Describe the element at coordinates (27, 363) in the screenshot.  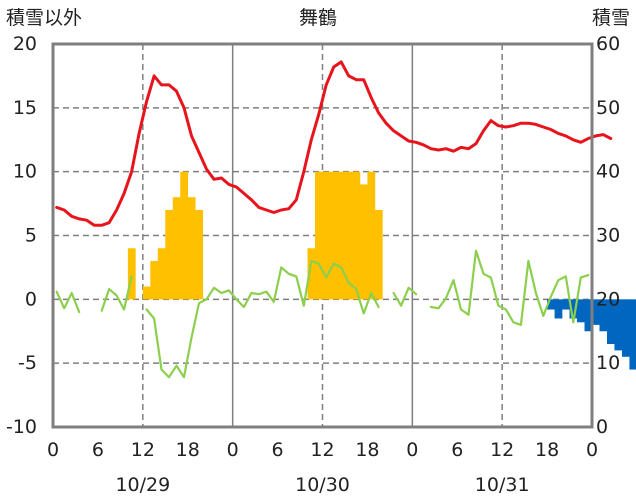
I see `left-tick-label: -5` at that location.